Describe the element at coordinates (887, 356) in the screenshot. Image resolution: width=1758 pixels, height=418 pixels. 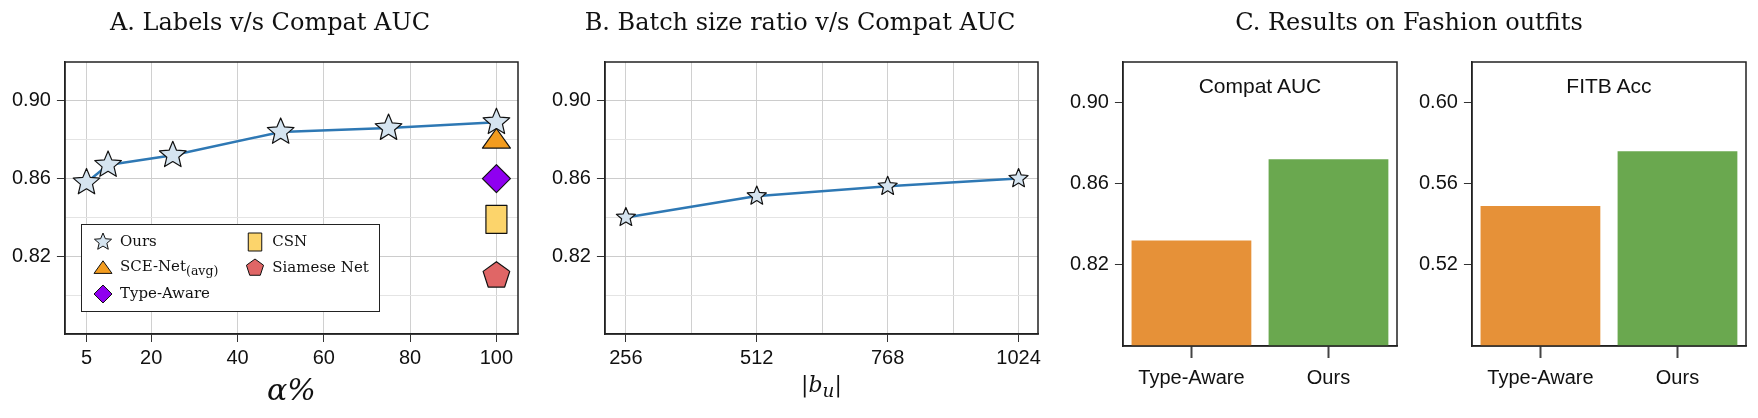
I see `x-tick-label: 768` at that location.